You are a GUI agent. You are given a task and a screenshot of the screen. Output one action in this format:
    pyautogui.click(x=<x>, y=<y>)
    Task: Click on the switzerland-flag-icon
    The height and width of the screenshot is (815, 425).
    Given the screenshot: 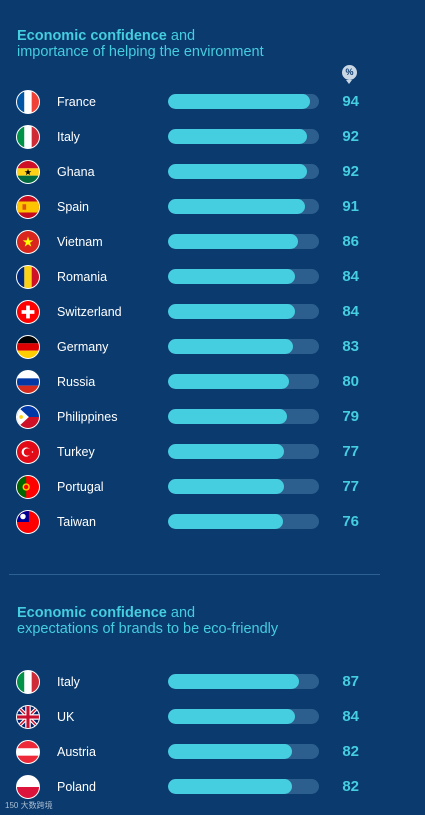 What is the action you would take?
    pyautogui.click(x=28, y=312)
    